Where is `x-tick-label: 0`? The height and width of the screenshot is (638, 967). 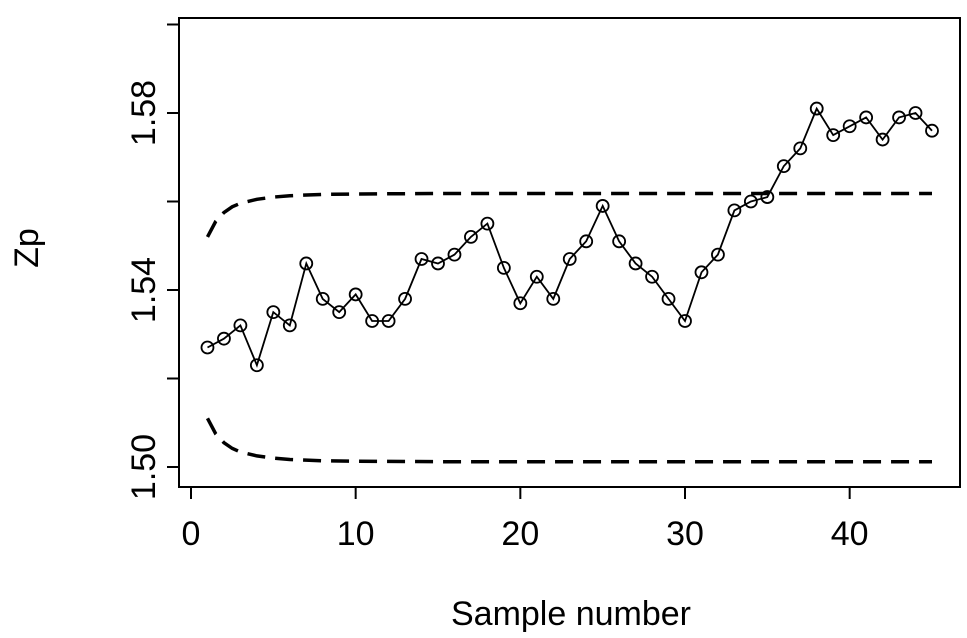
x-tick-label: 0 is located at coordinates (191, 534).